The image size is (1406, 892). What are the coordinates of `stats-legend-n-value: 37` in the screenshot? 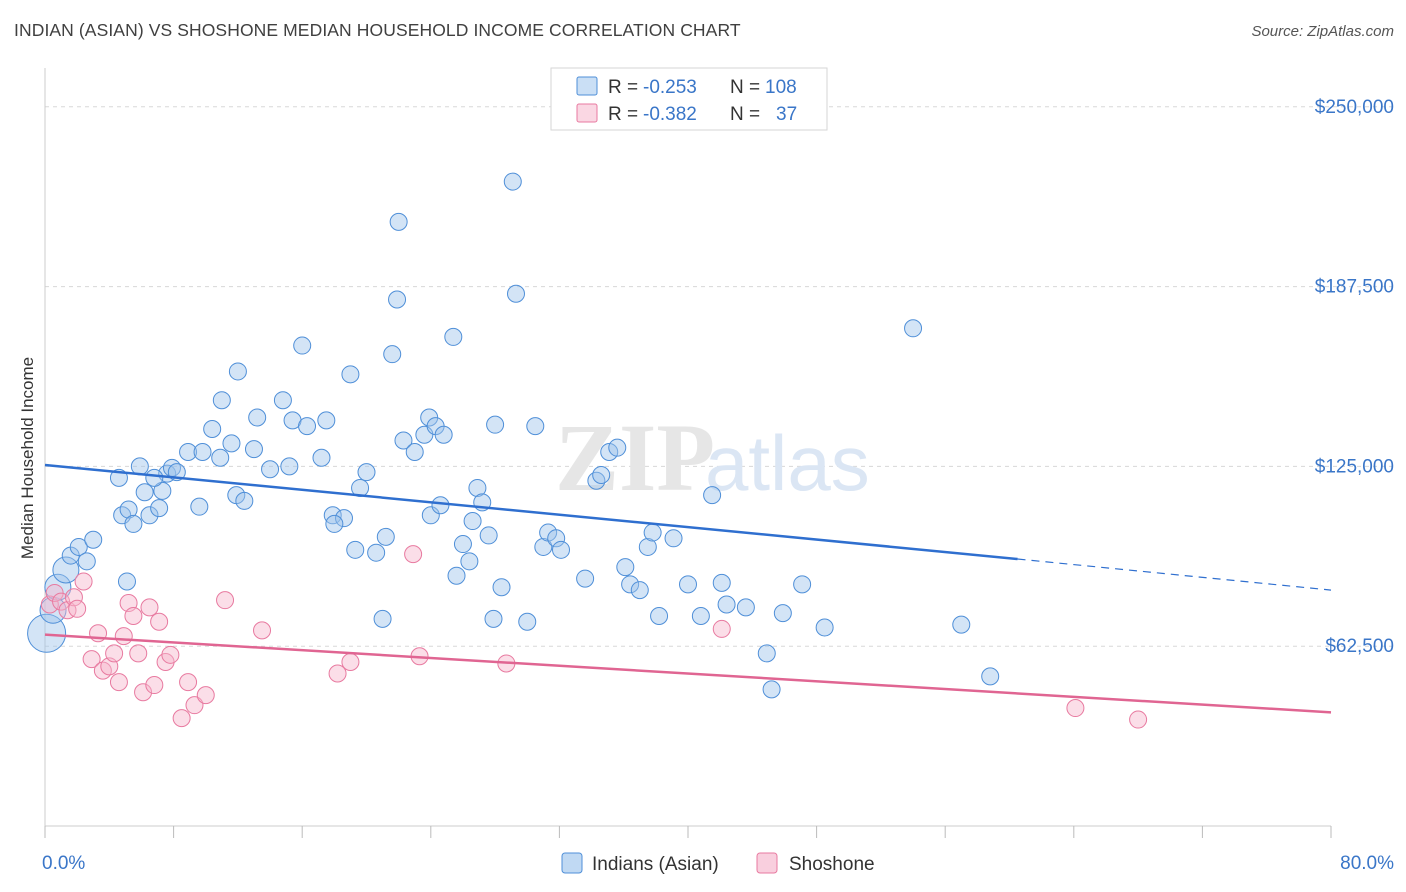 It's located at (786, 114).